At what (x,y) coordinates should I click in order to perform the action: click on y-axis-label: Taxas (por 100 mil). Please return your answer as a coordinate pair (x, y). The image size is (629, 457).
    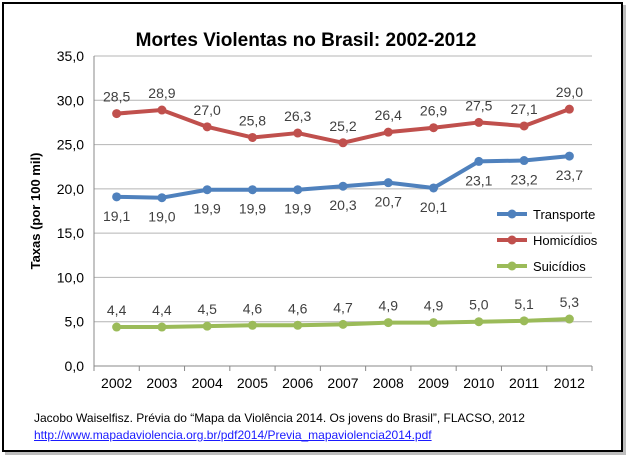
    Looking at the image, I should click on (35, 211).